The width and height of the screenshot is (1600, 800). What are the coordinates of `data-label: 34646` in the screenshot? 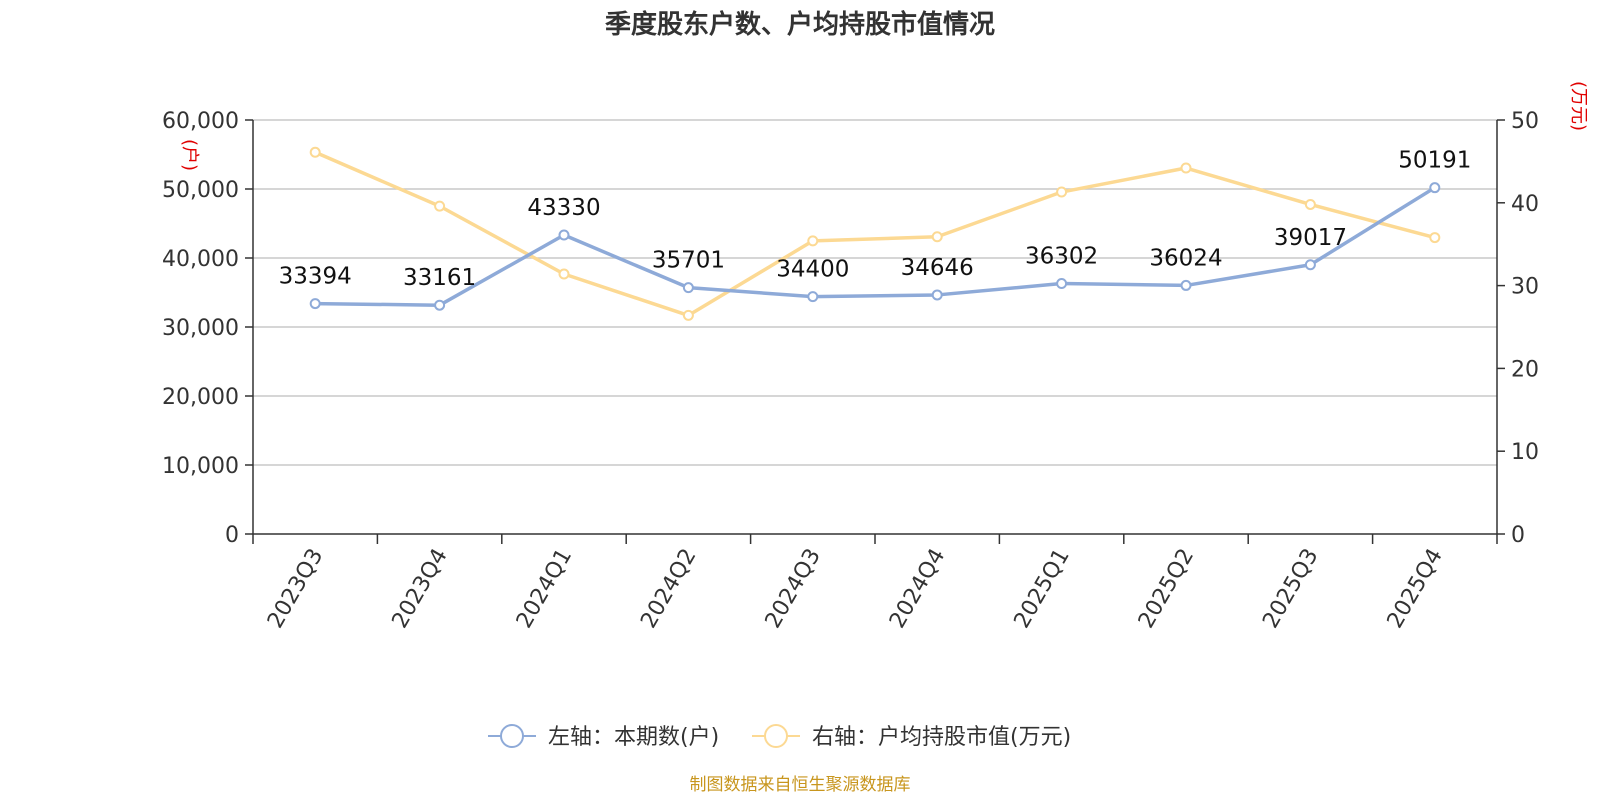 It's located at (937, 268).